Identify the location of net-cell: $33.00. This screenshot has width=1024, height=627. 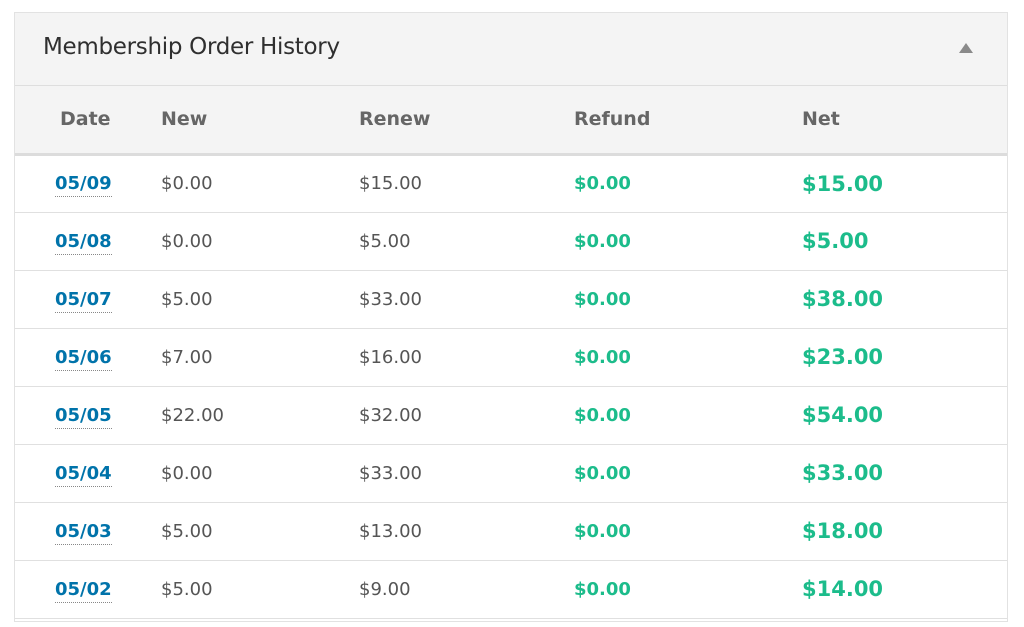
(843, 473).